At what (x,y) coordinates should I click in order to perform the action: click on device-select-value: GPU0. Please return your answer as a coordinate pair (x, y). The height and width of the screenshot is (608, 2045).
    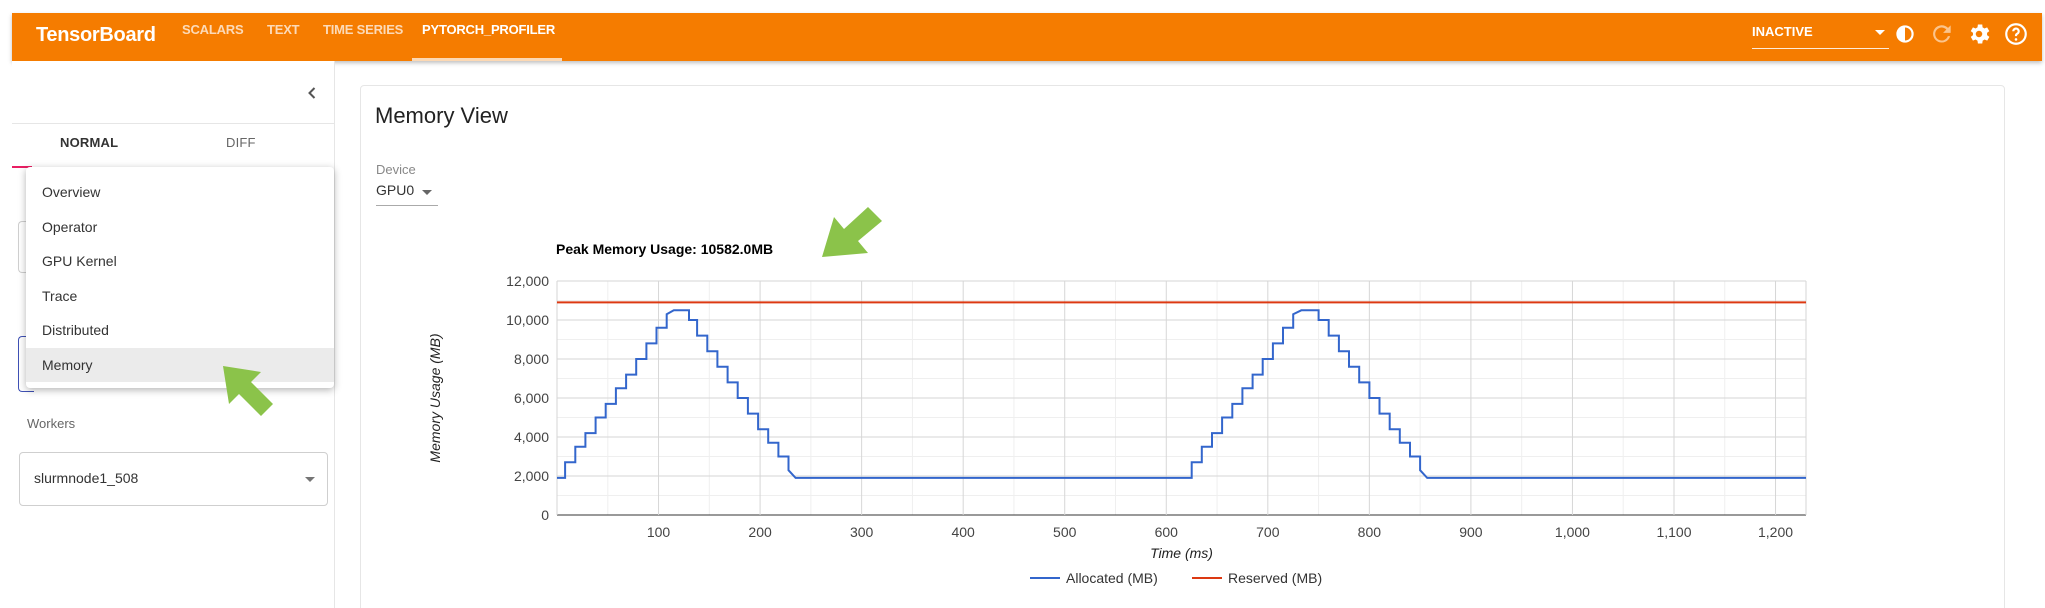
    Looking at the image, I should click on (395, 190).